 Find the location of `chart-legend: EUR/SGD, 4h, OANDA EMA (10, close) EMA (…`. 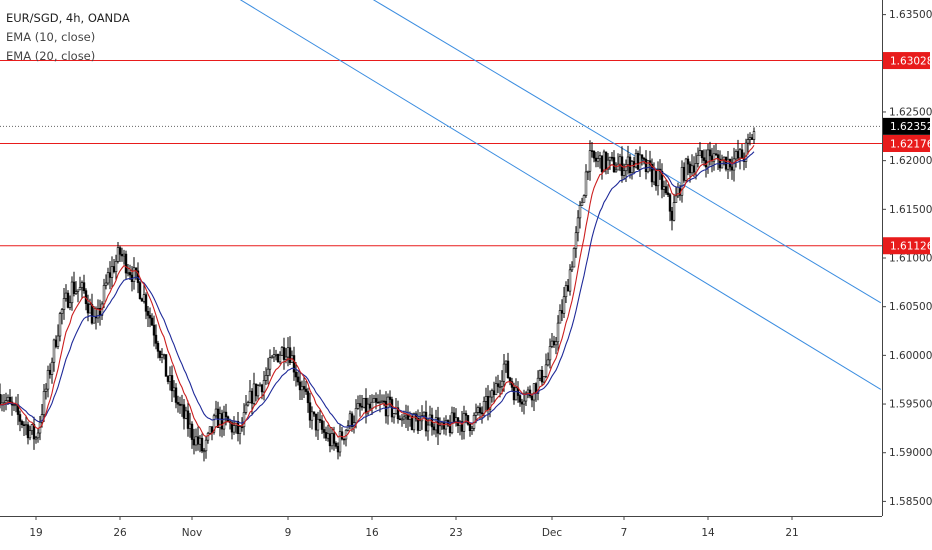

chart-legend: EUR/SGD, 4h, OANDA EMA (10, close) EMA (… is located at coordinates (68, 37).